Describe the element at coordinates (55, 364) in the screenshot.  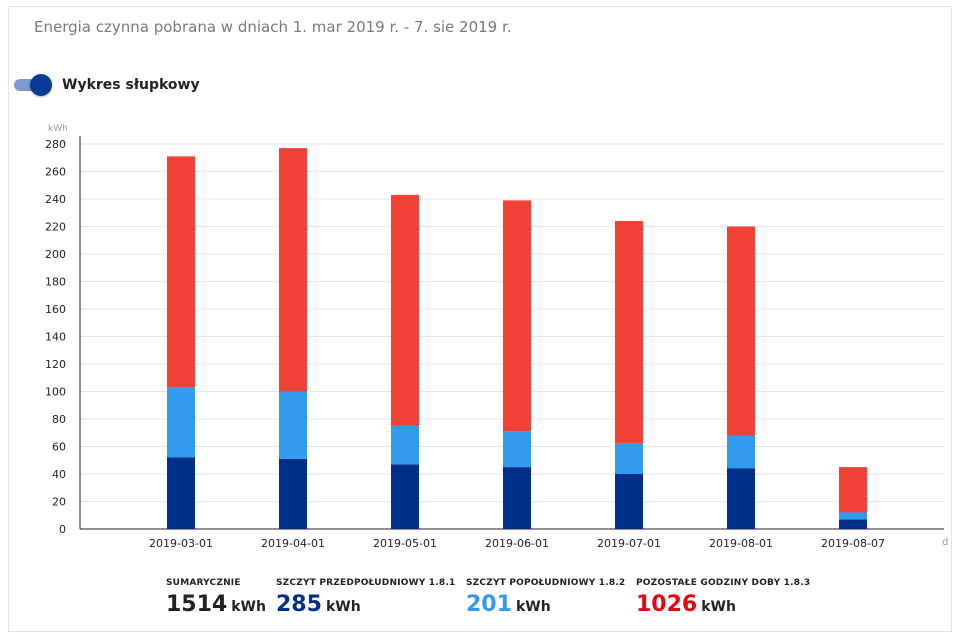
I see `y-tick-label: 120` at that location.